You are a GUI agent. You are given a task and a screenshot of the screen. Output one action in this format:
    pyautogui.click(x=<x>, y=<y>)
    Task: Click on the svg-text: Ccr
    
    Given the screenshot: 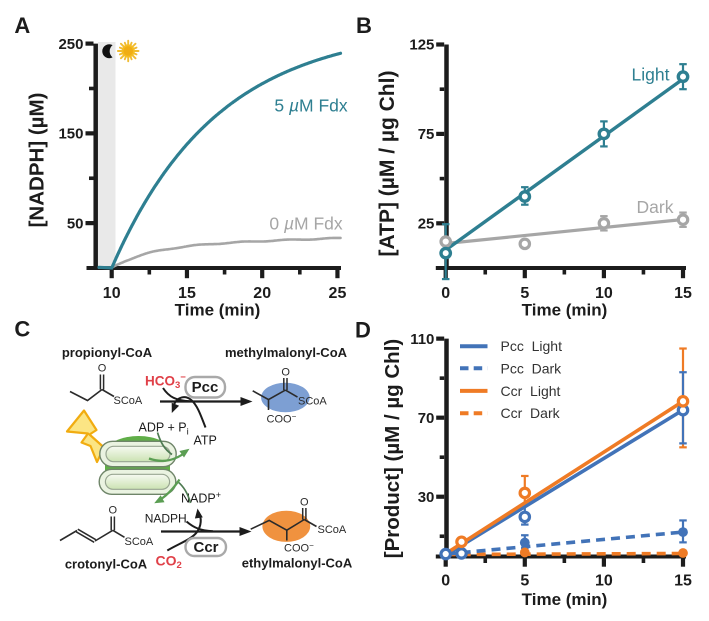 What is the action you would take?
    pyautogui.click(x=205, y=547)
    